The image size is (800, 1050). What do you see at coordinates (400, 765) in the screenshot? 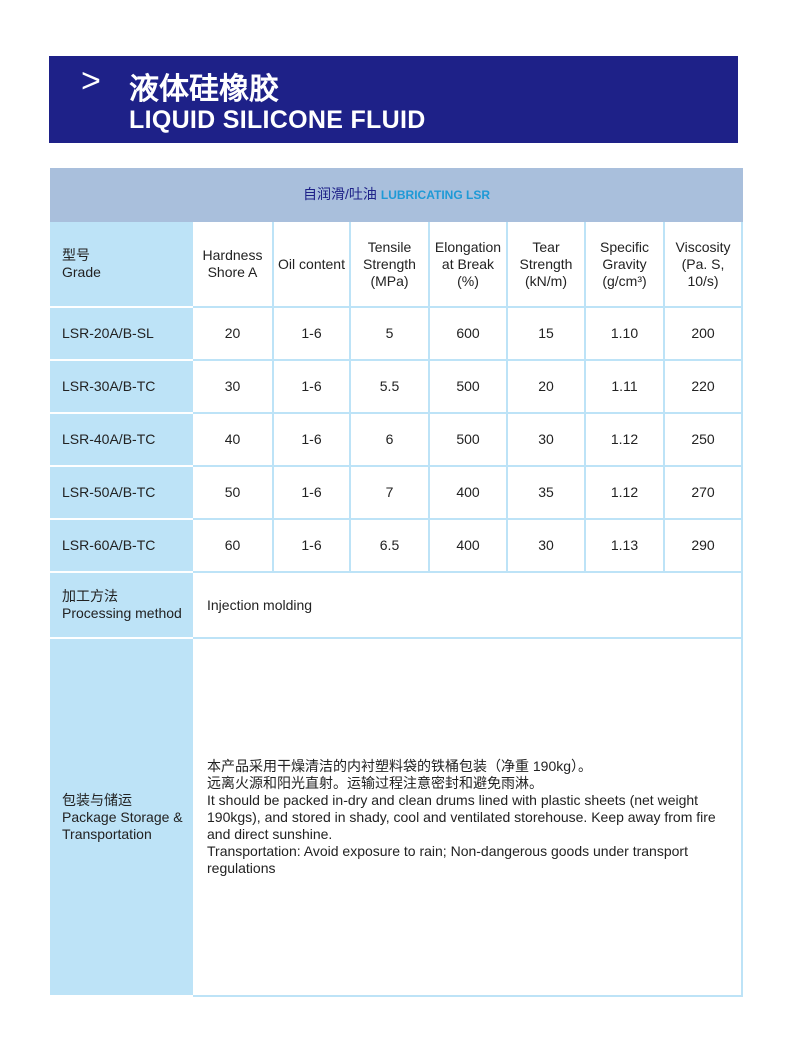
I see `package-line: 本产品采用干燥清洁的内衬塑料袋的铁桶包装（净重 190kg）。` at bounding box center [400, 765].